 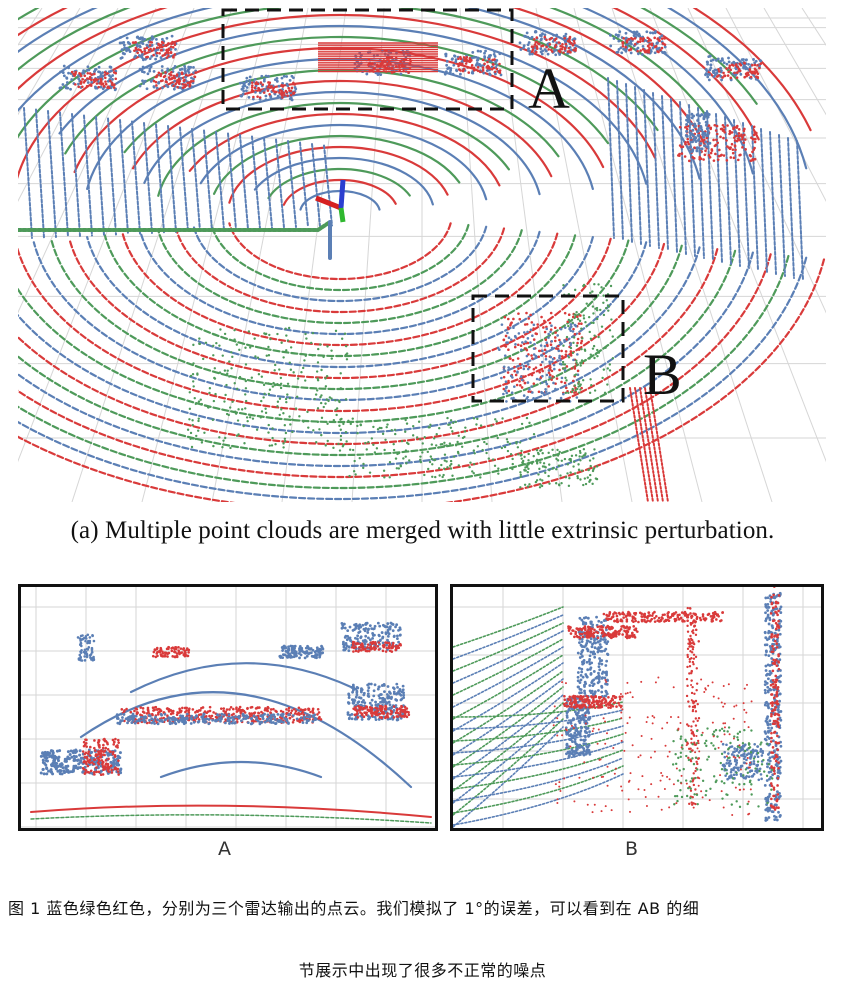 What do you see at coordinates (367, 59) in the screenshot?
I see `region-box-a` at bounding box center [367, 59].